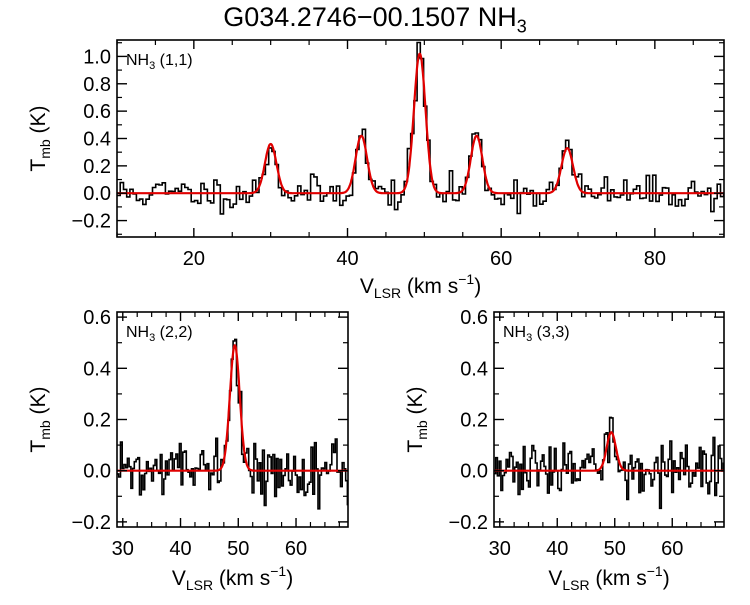  Describe the element at coordinates (199, 585) in the screenshot. I see `nh3-22-xlabel-subscript: LSR` at that location.